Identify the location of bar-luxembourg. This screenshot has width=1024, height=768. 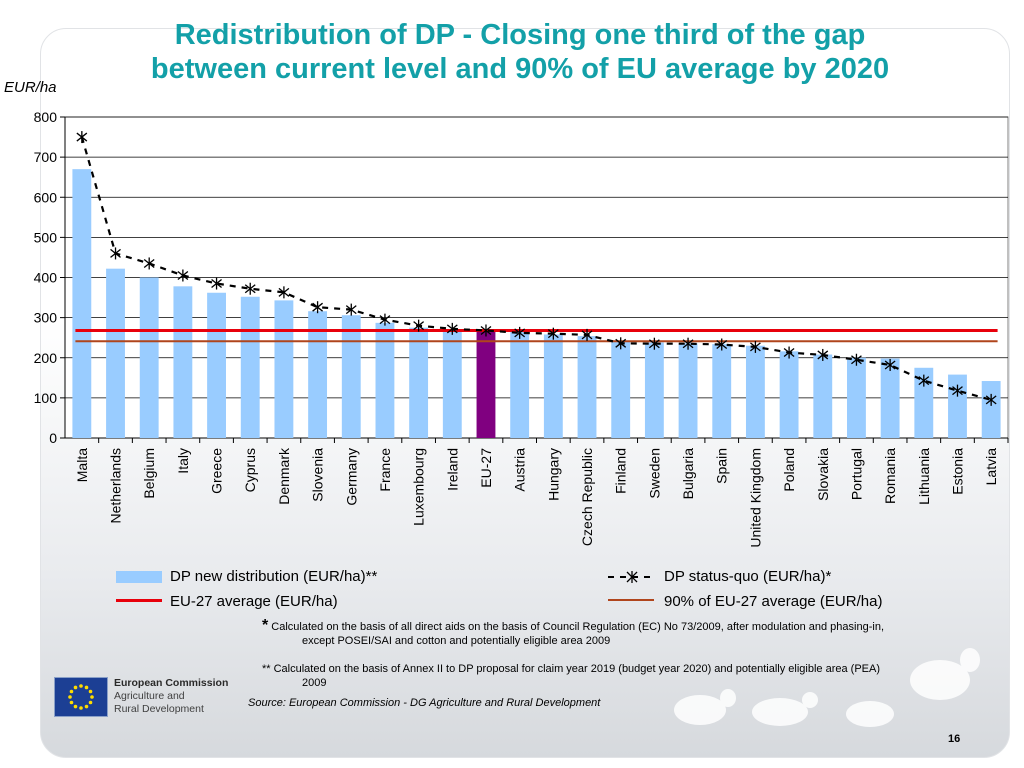
(419, 382).